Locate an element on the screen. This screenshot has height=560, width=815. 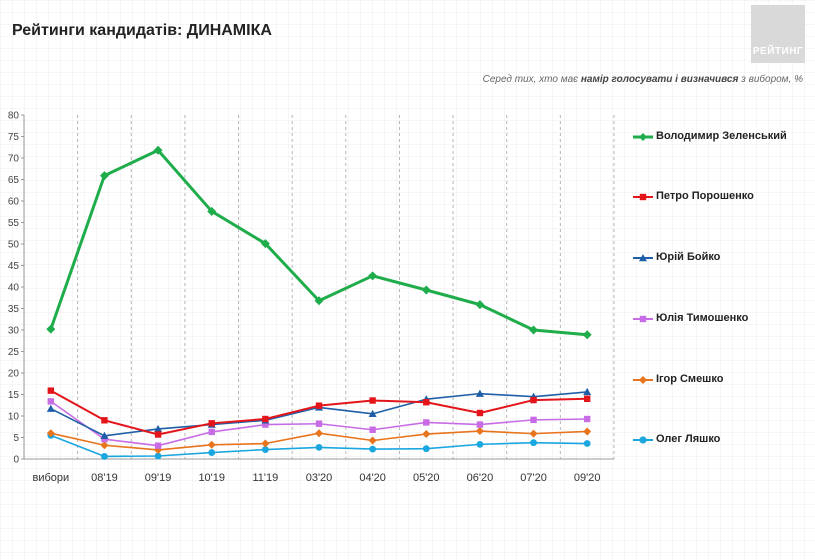
legend-item: Юлія Тимошенко is located at coordinates (722, 319).